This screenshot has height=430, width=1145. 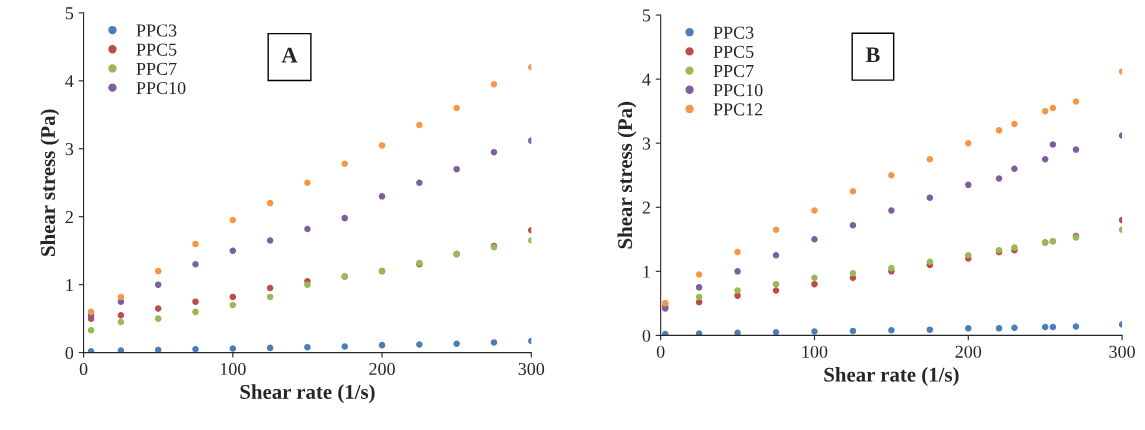 I want to click on legend-label: PPC12, so click(x=738, y=109).